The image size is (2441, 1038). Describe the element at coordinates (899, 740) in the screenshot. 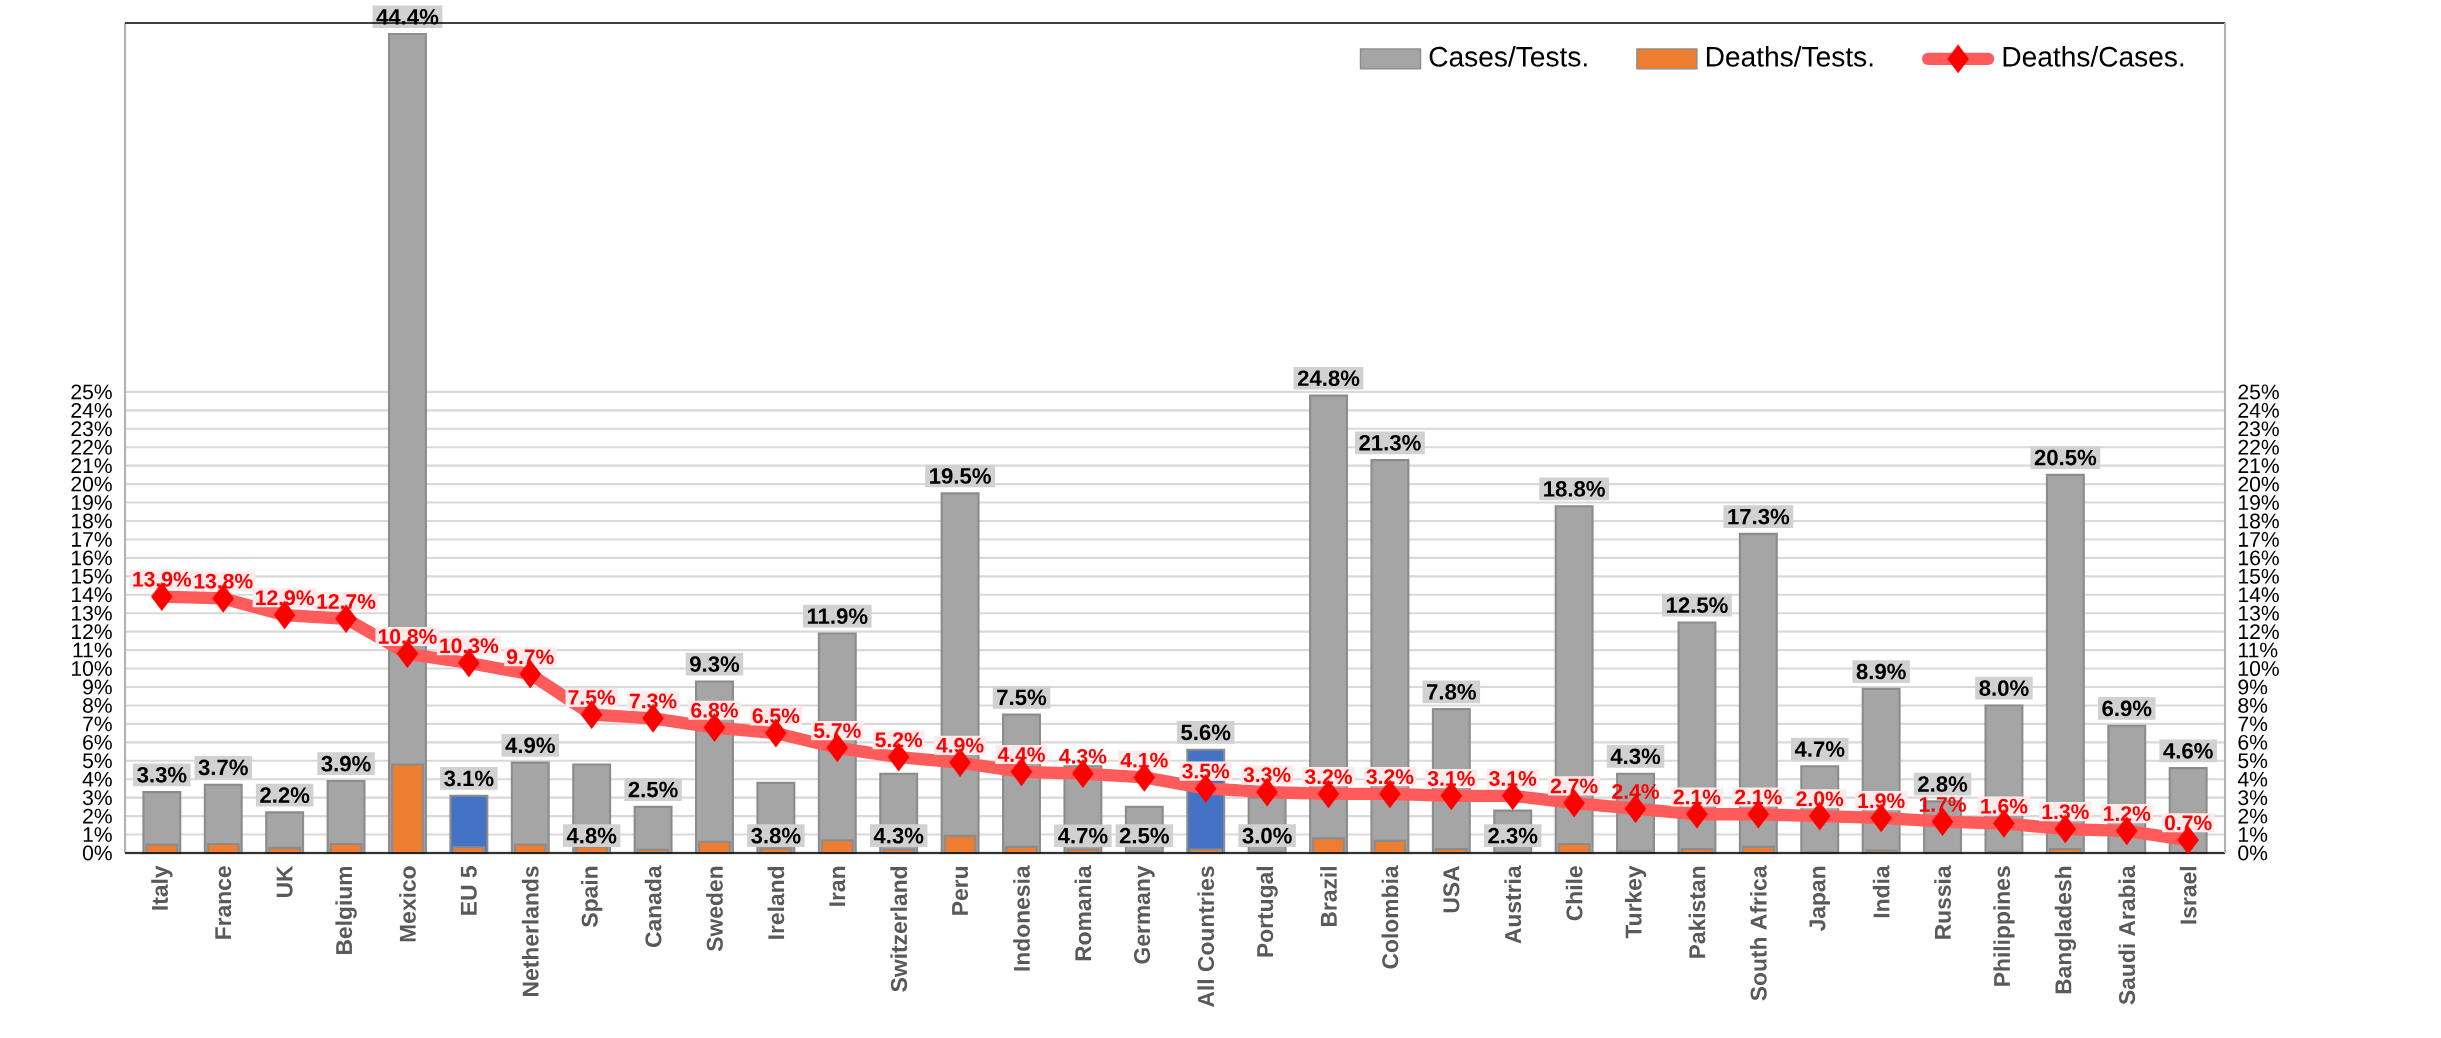

I see `data-label: 5.2%` at that location.